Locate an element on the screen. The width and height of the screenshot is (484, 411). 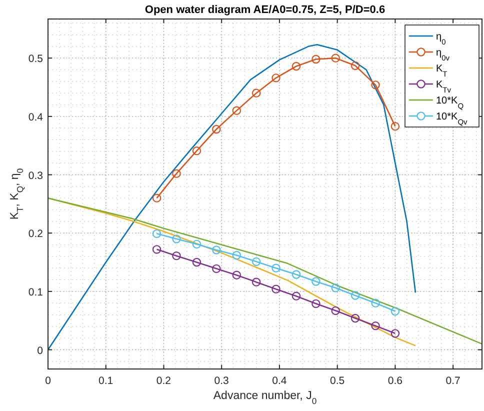
x-tick-label: 0.5 is located at coordinates (337, 381).